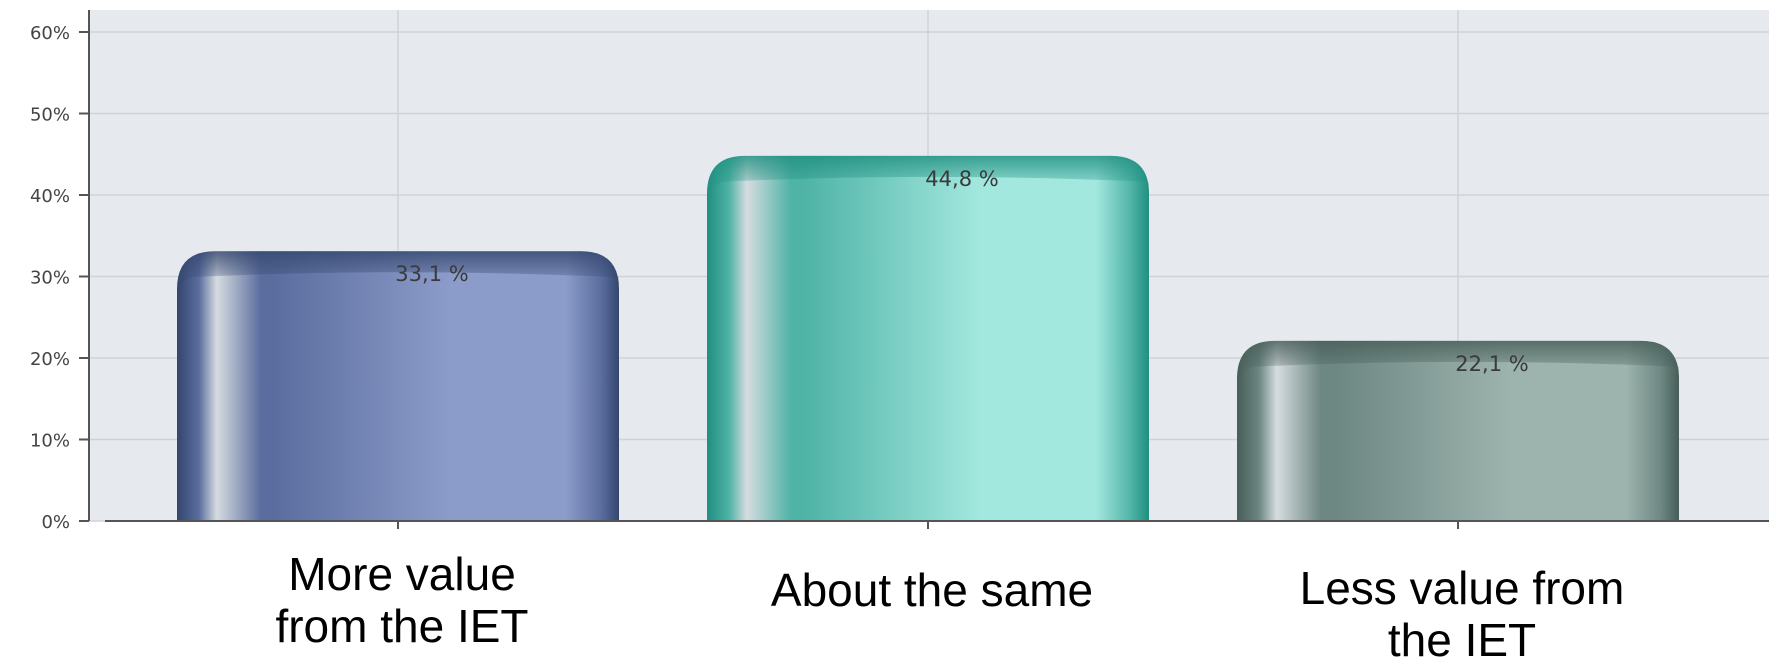 The image size is (1775, 661). Describe the element at coordinates (1462, 611) in the screenshot. I see `x-category-label: Less value from the IET` at that location.